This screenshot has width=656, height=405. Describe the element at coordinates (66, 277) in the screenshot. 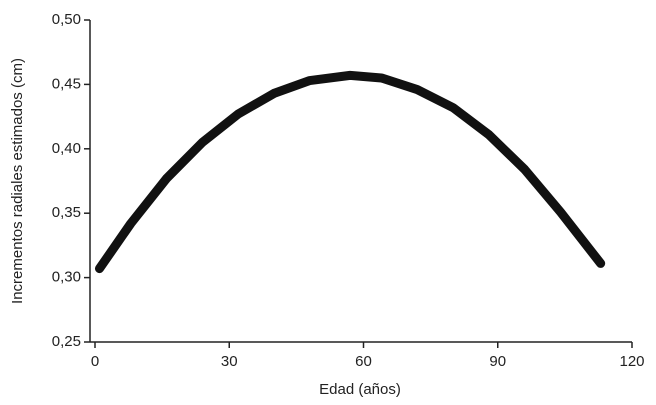

I see `y-tick-label: 0,30` at that location.